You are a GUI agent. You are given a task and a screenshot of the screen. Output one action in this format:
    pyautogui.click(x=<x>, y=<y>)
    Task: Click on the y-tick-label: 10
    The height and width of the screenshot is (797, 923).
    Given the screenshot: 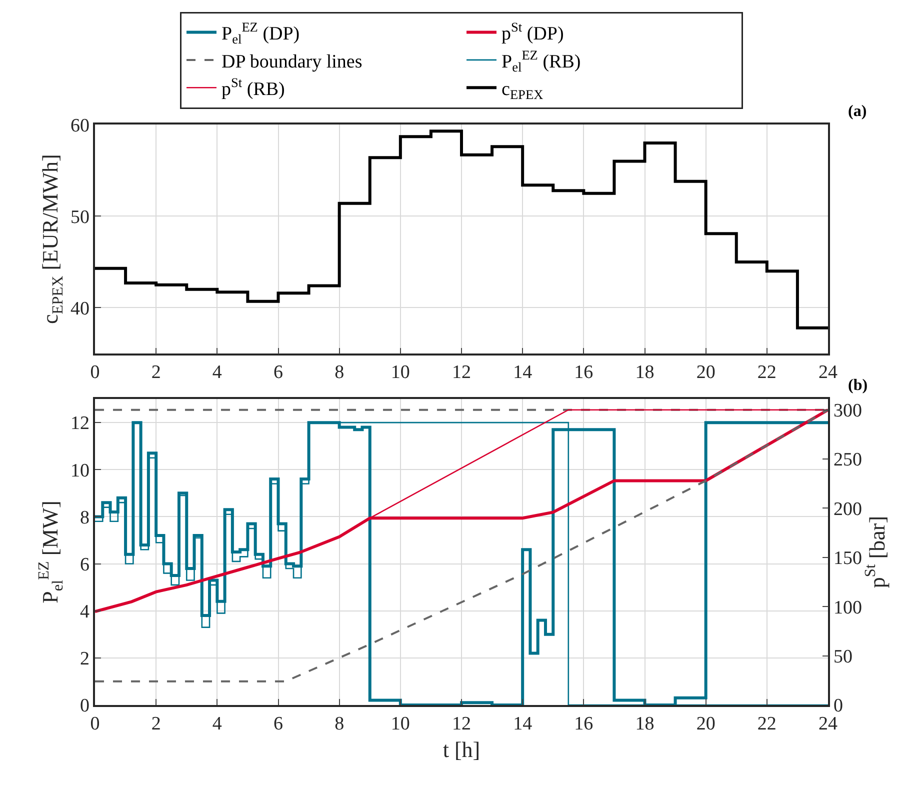 What is the action you would take?
    pyautogui.click(x=80, y=471)
    